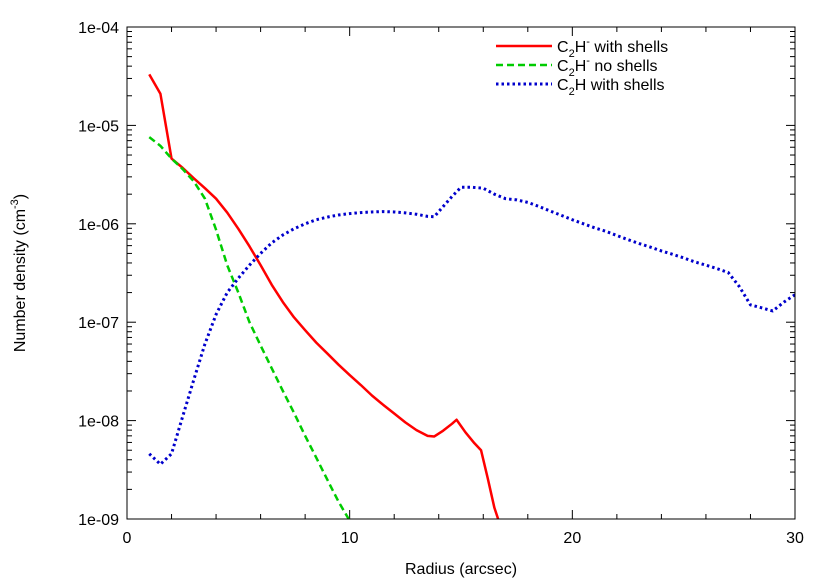  Describe the element at coordinates (20, 196) in the screenshot. I see `y-axis-label-suffix: )` at that location.